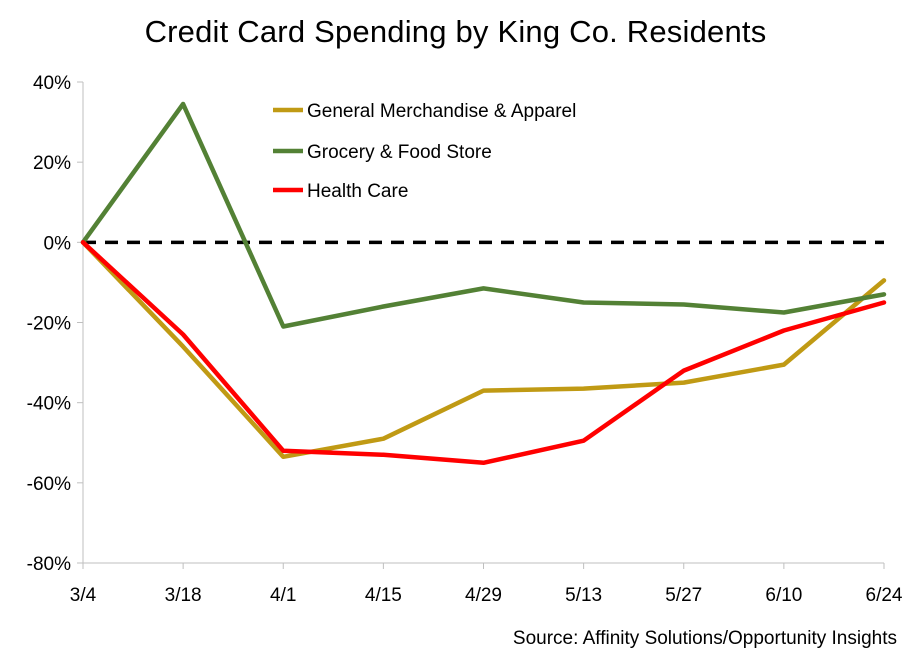 This screenshot has height=661, width=911. I want to click on x-tick-label: 4/15, so click(383, 595).